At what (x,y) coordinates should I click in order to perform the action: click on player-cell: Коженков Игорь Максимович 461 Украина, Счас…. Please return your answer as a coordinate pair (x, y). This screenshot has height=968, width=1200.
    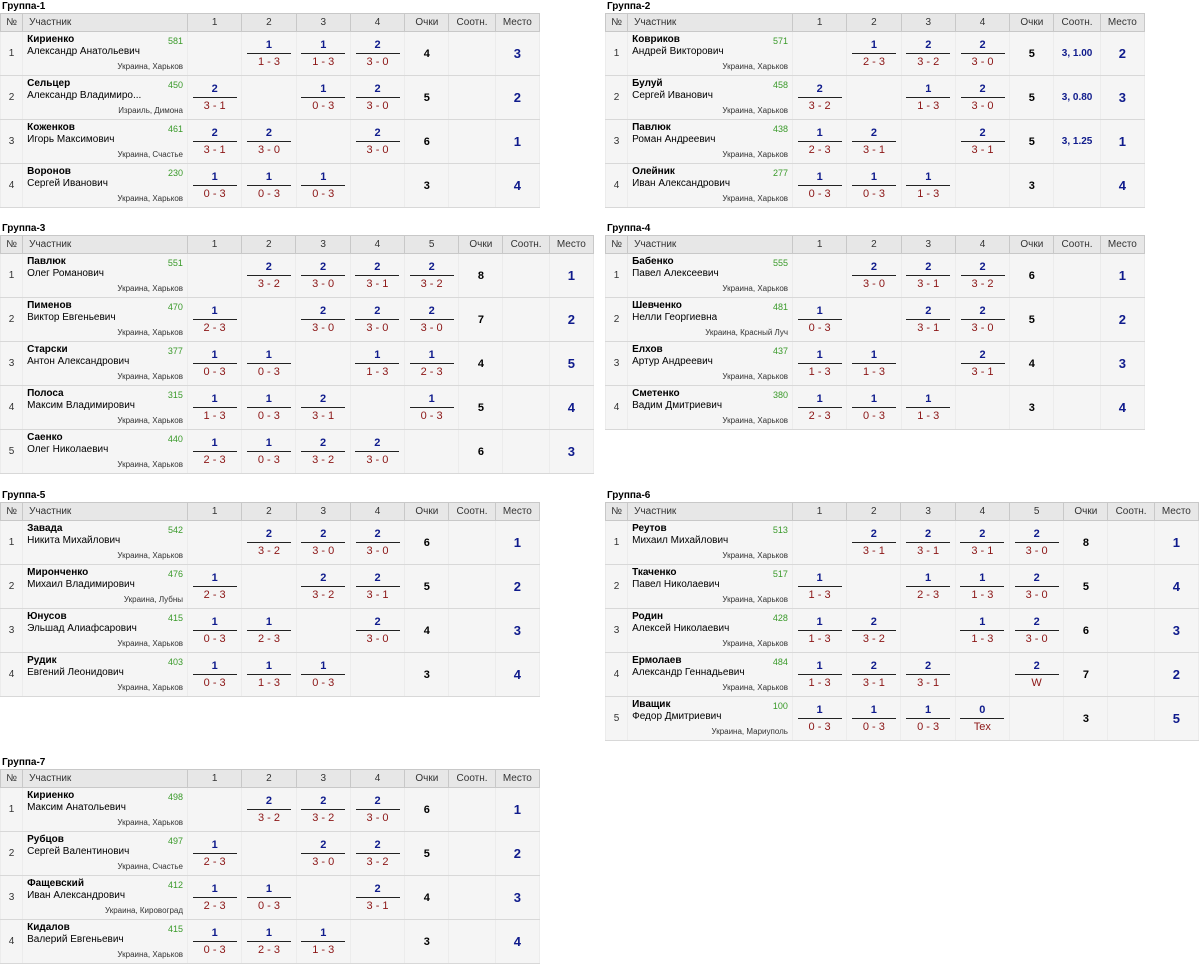
    Looking at the image, I should click on (105, 141).